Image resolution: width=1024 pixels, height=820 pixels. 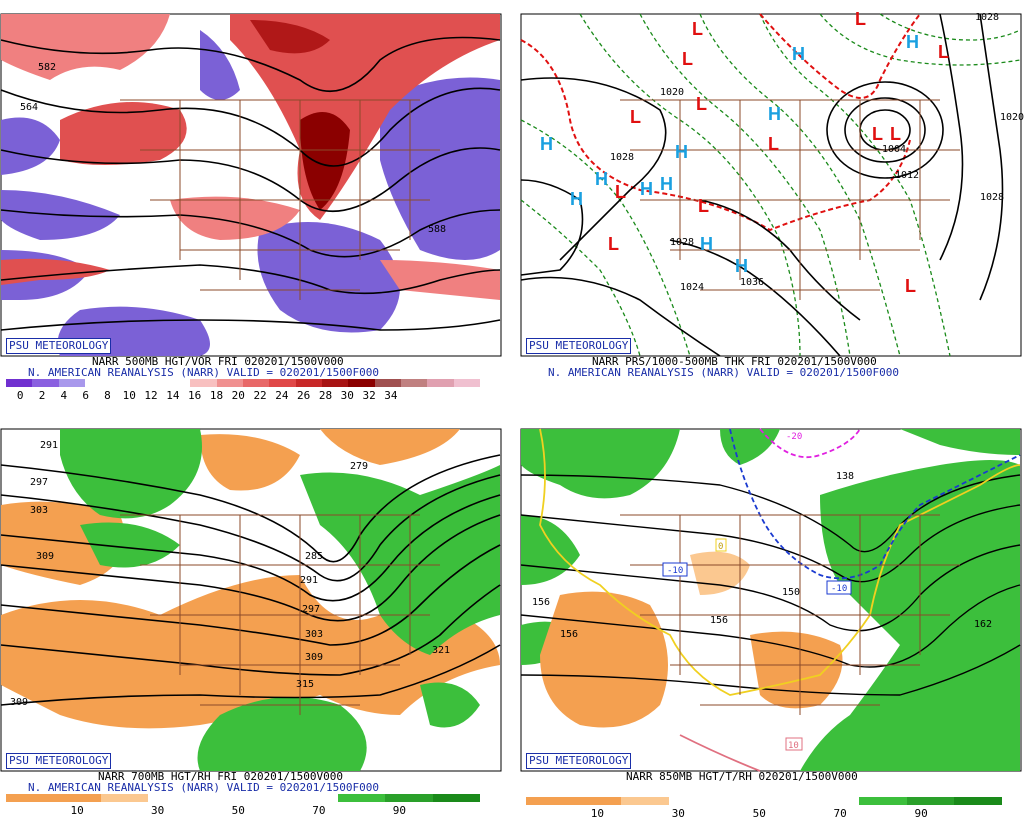 What do you see at coordinates (107, 395) in the screenshot?
I see `scale-tick: 8` at bounding box center [107, 395].